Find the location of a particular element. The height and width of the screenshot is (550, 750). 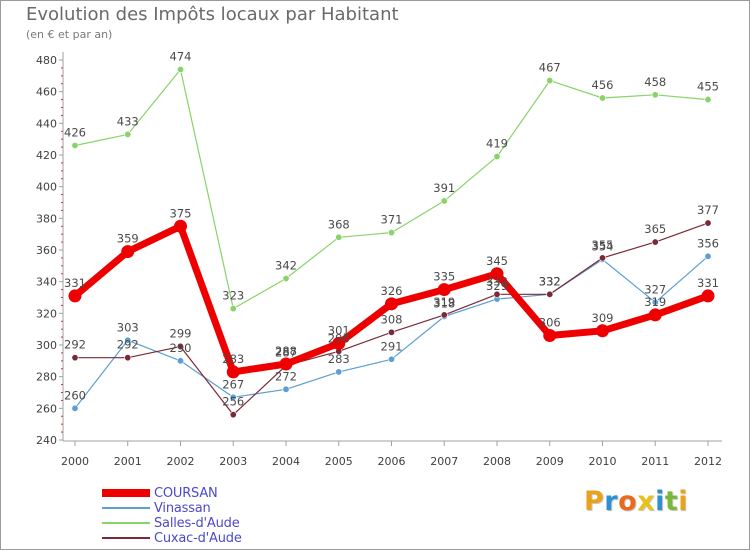

data-label-vinassan: 318 is located at coordinates (444, 304).